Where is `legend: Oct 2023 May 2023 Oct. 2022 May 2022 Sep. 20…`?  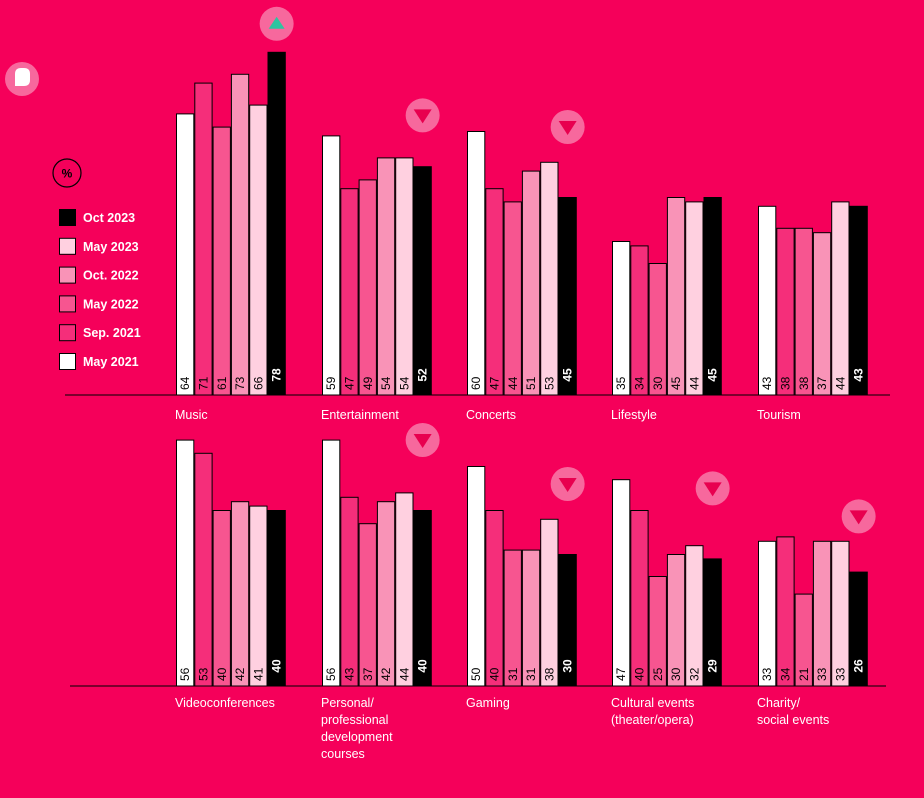
legend: Oct 2023 May 2023 Oct. 2022 May 2022 Sep. 20… is located at coordinates (100, 289).